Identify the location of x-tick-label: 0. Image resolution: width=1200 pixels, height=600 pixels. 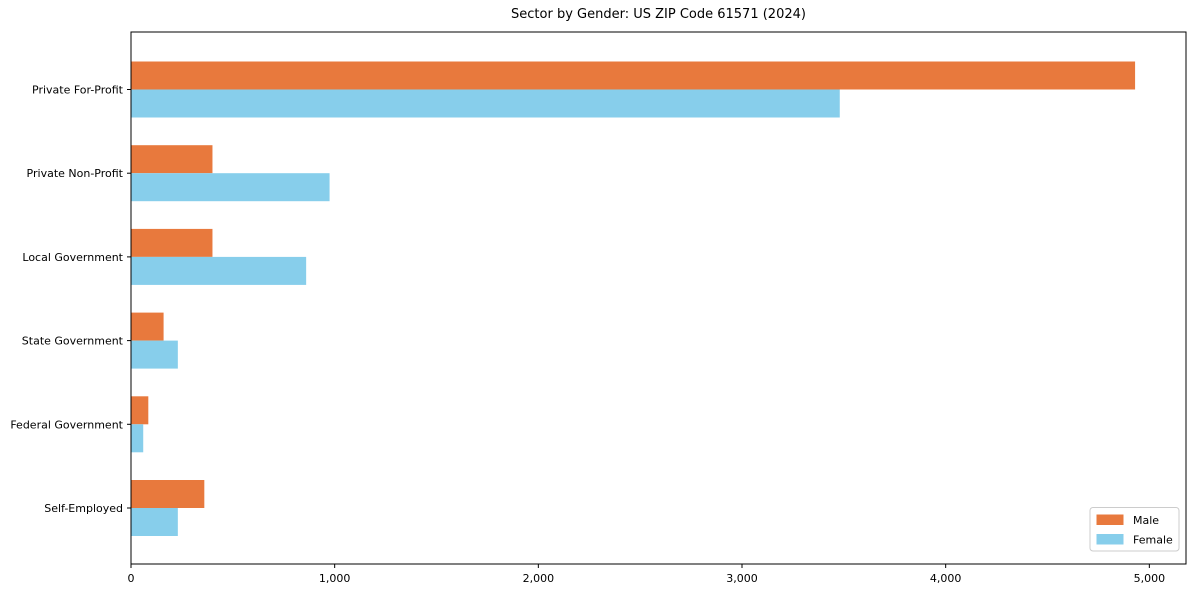
(131, 578).